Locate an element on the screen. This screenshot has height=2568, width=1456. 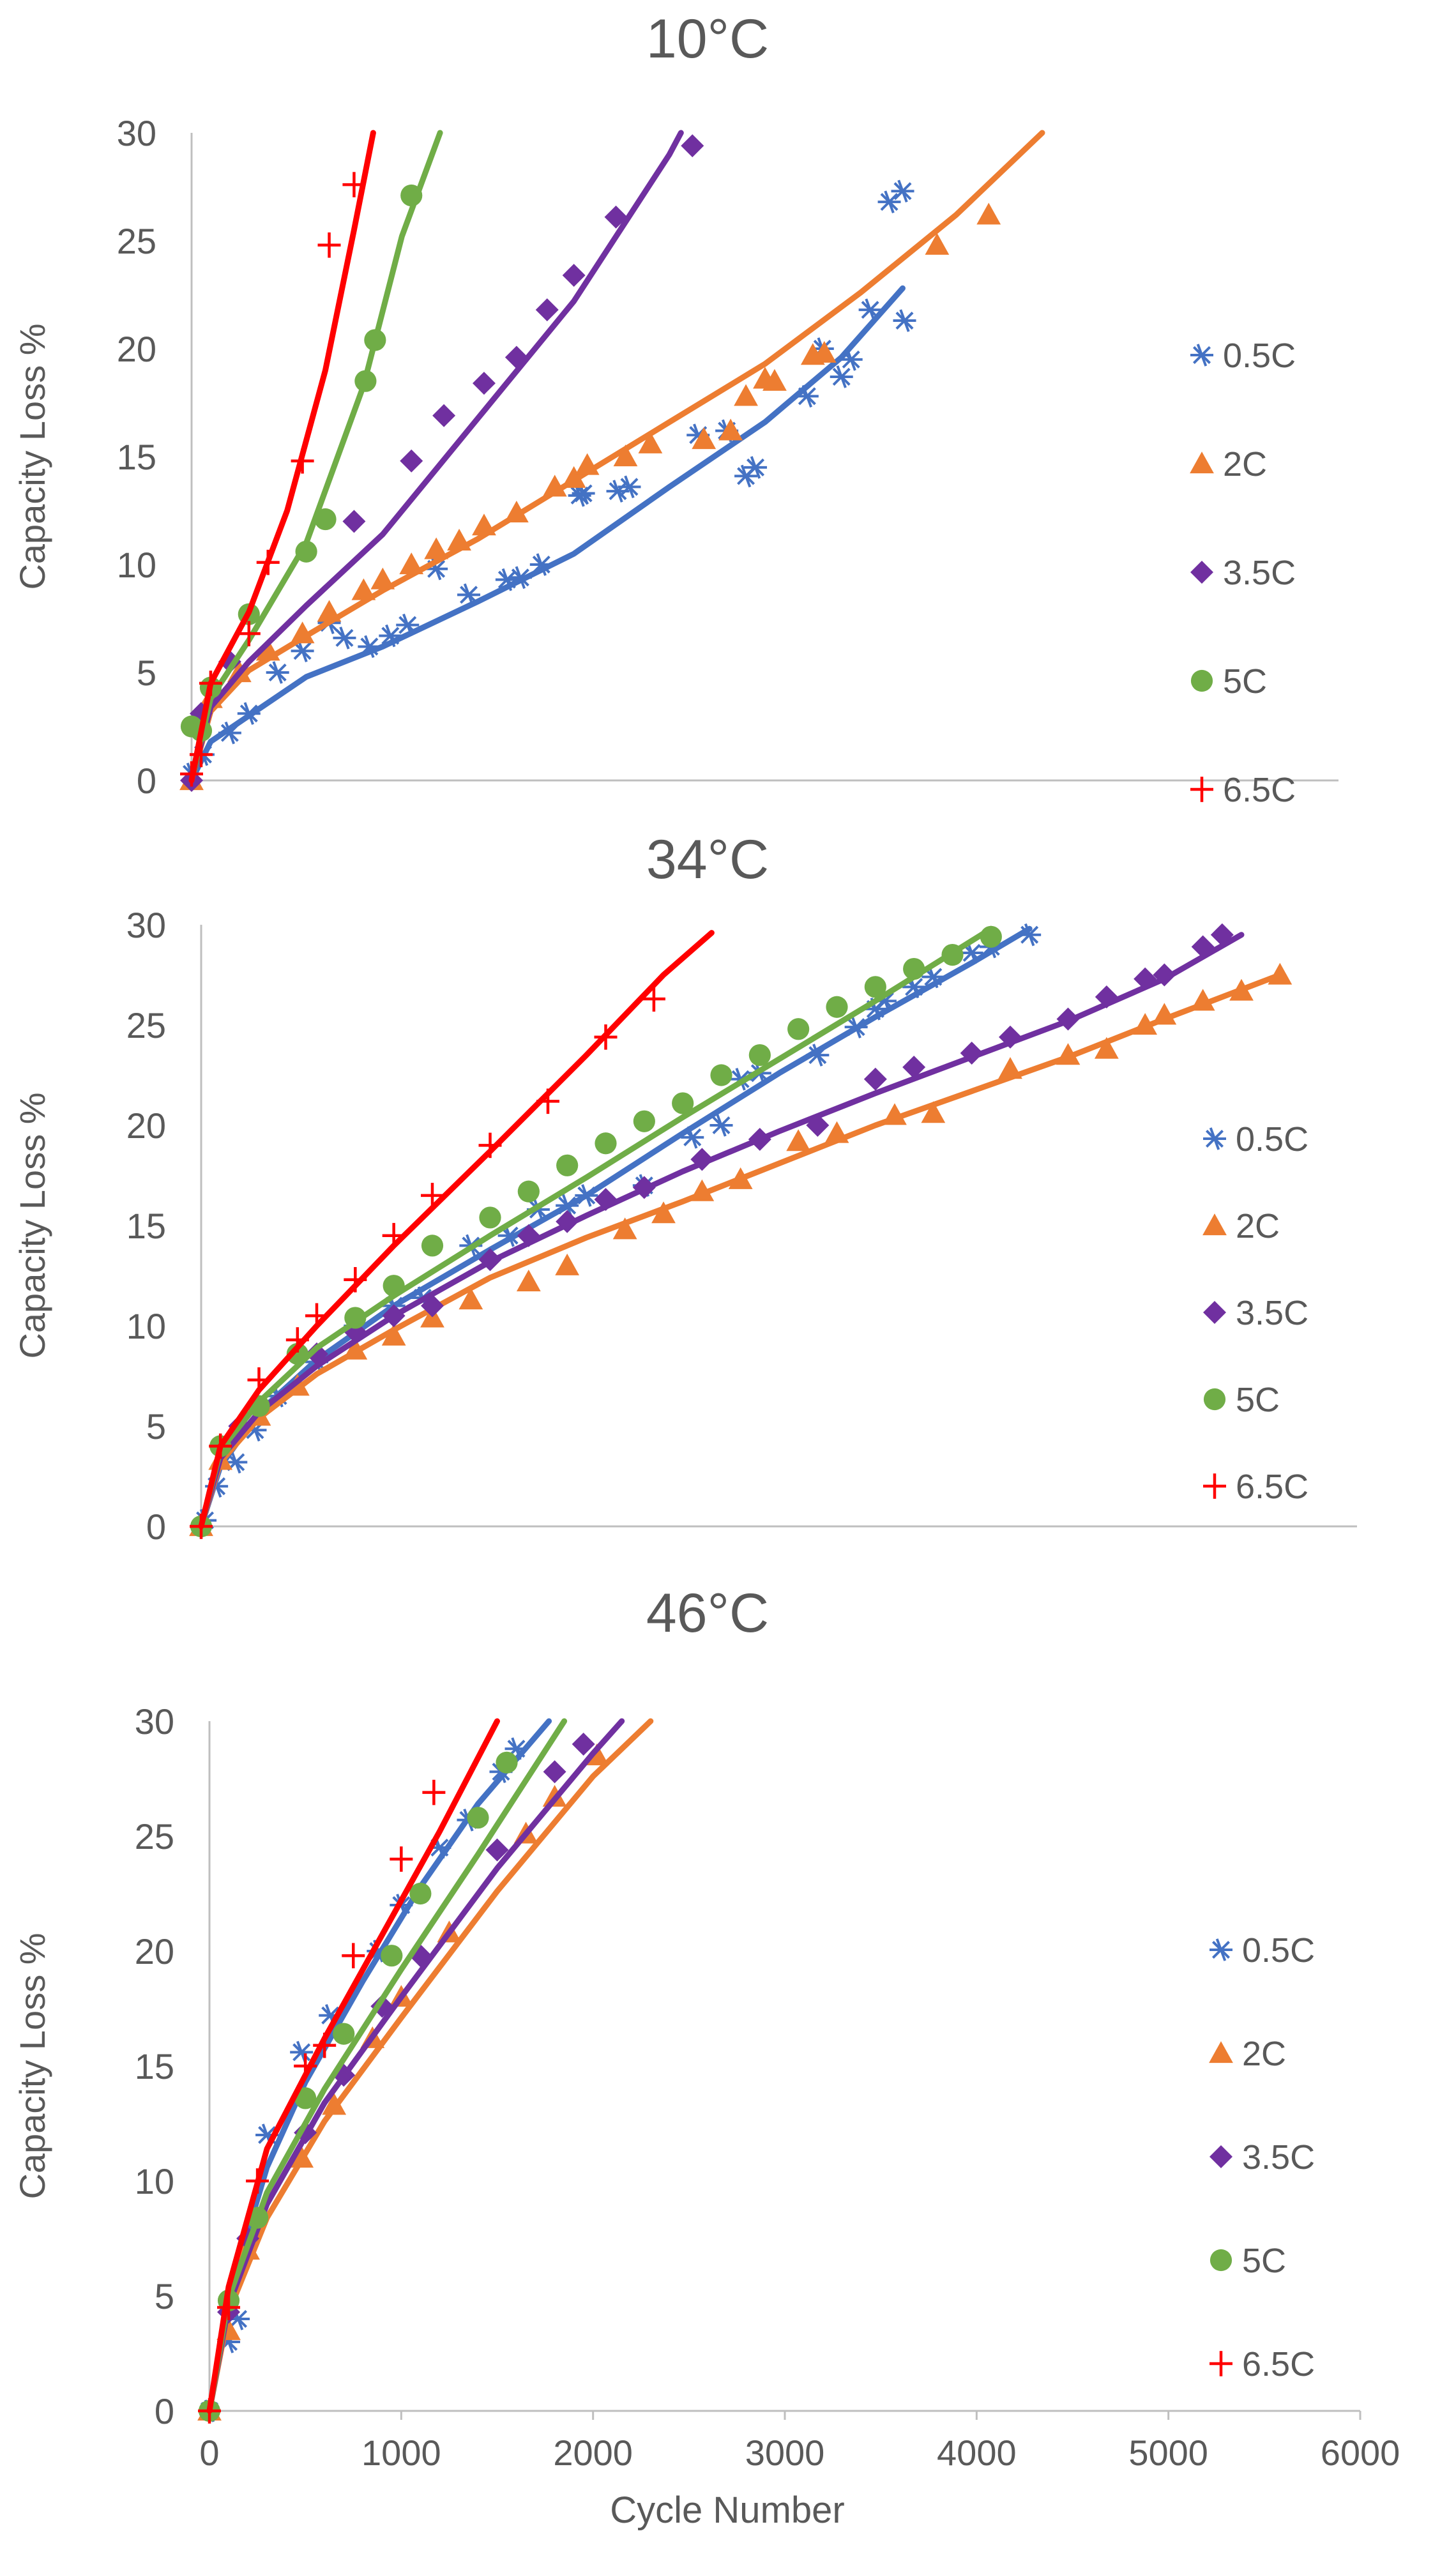
panel-46c-legend-0-5c: 0.5C is located at coordinates (1262, 1950).